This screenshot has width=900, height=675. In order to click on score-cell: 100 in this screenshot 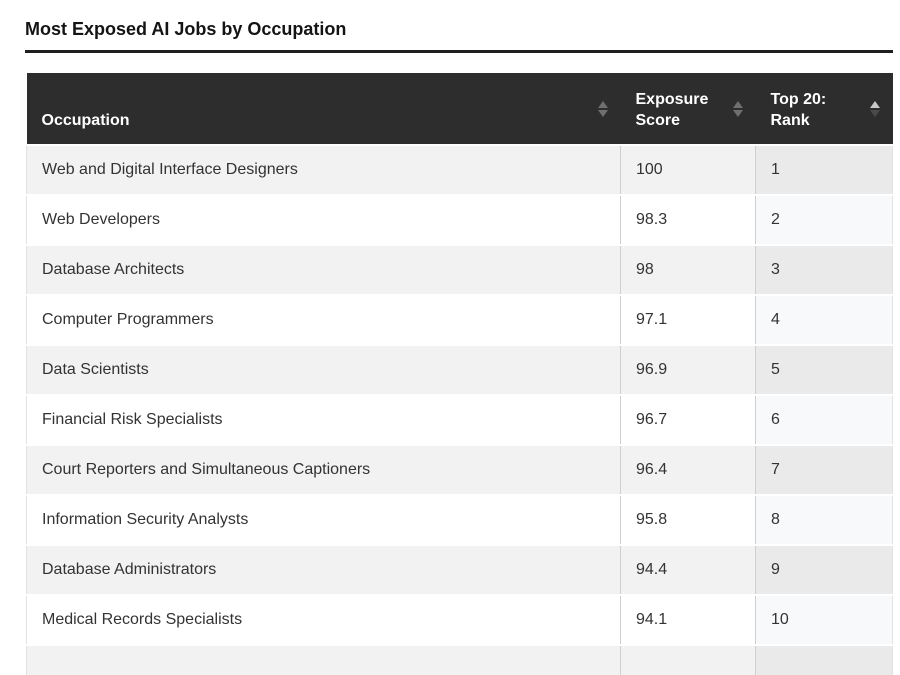, I will do `click(688, 170)`.